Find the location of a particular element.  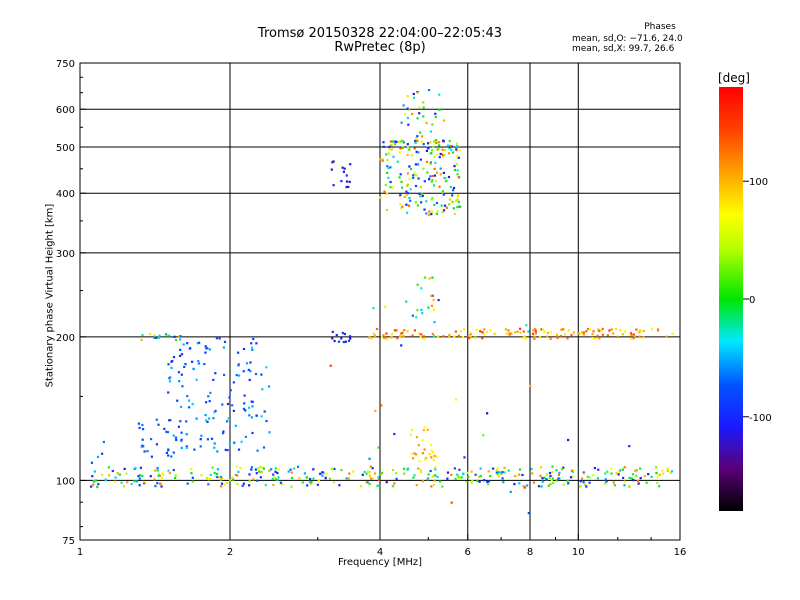

colorbar-tick-label: 0 is located at coordinates (752, 300).